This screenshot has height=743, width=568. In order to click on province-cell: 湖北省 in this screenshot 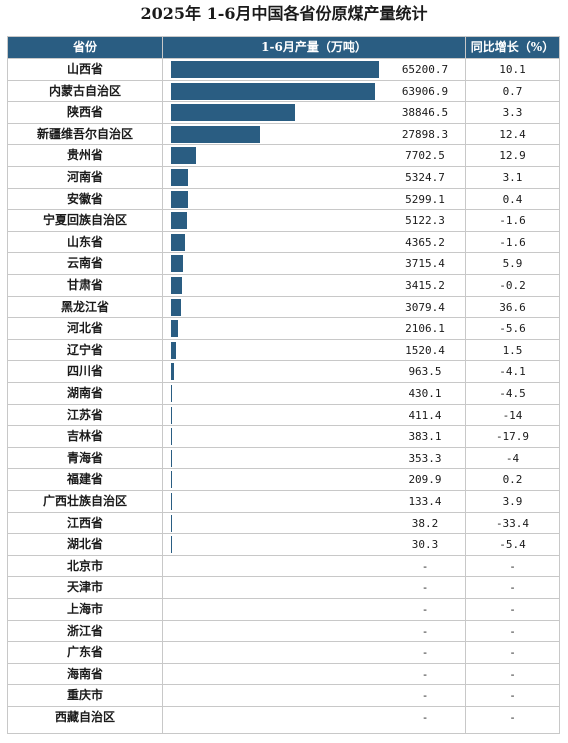, I will do `click(84, 544)`.